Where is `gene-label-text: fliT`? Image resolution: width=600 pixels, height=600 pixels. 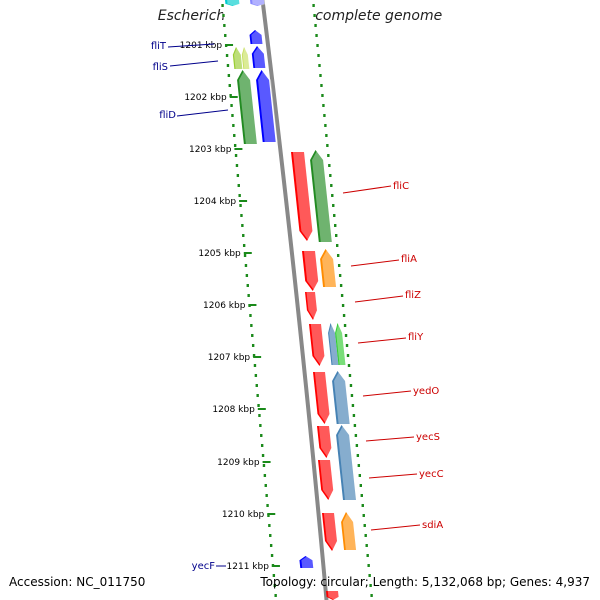
gene-label-text: fliT is located at coordinates (159, 46).